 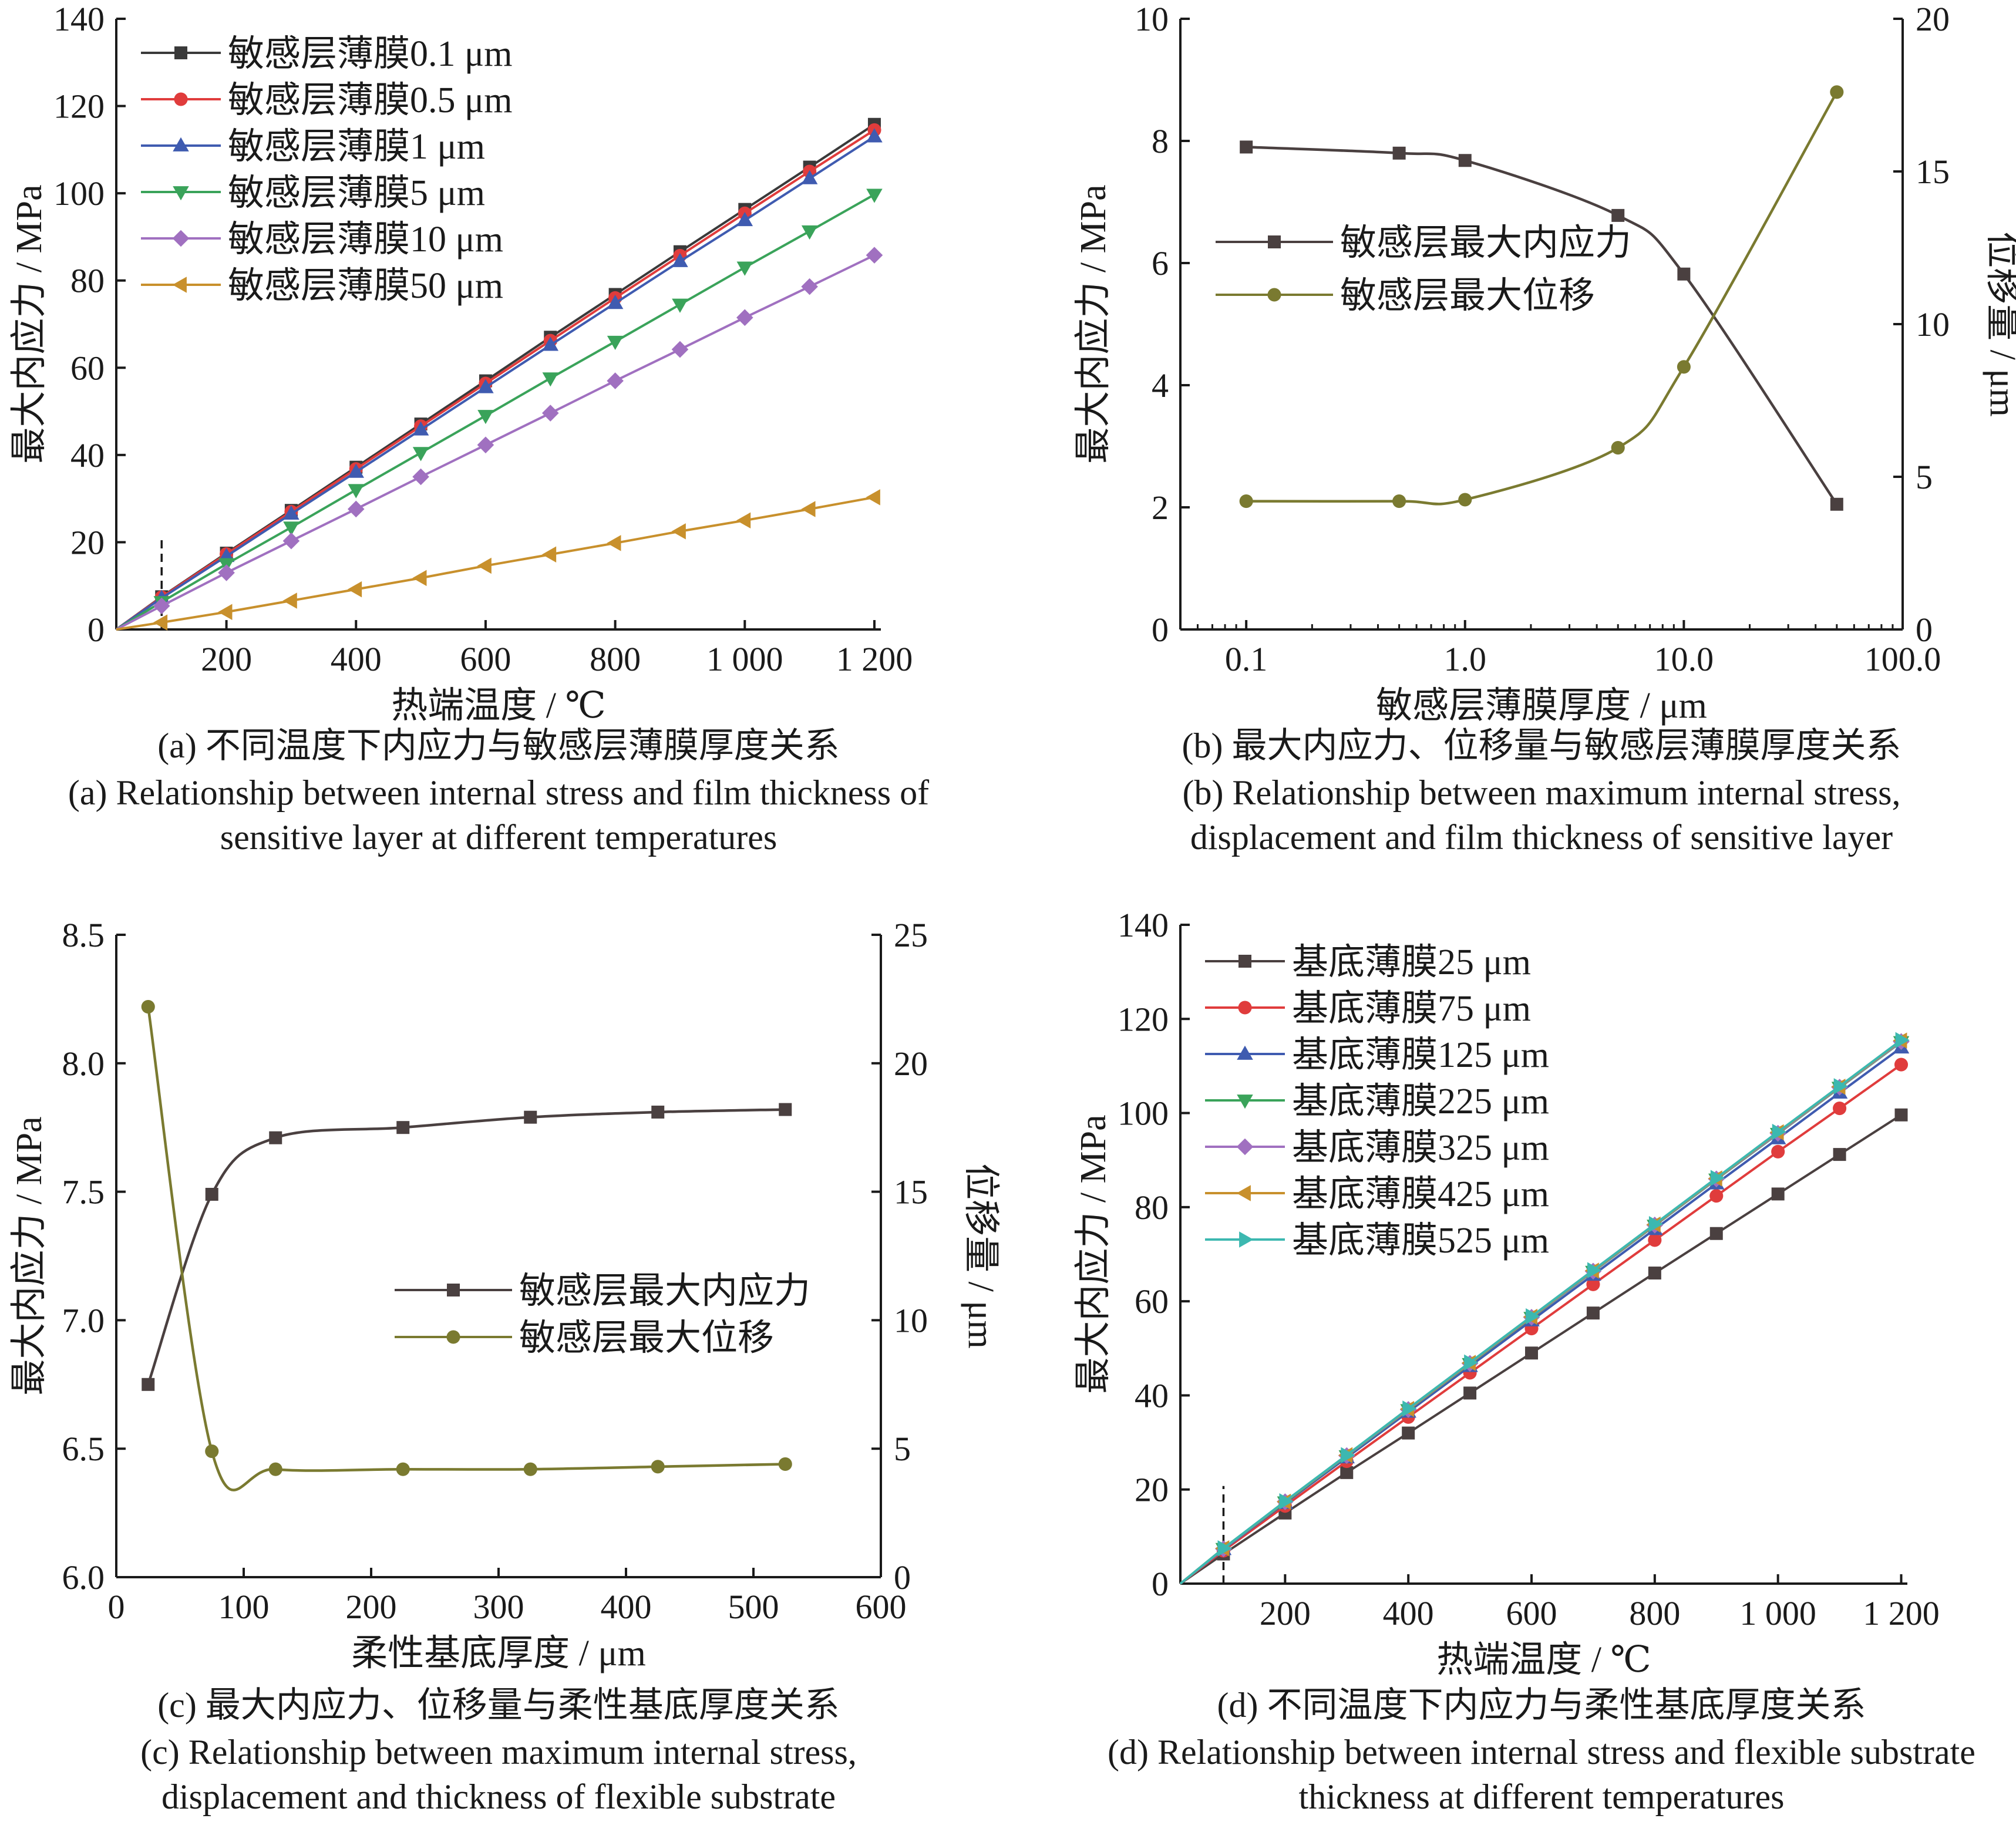 What do you see at coordinates (79, 106) in the screenshot?
I see `y-tick-label: 120` at bounding box center [79, 106].